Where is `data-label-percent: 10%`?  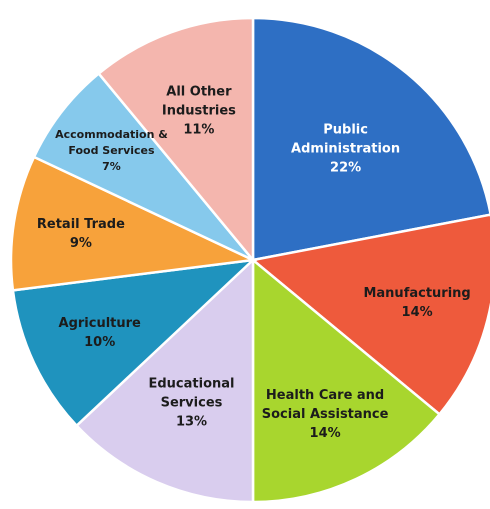
data-label-percent: 10% is located at coordinates (99, 342).